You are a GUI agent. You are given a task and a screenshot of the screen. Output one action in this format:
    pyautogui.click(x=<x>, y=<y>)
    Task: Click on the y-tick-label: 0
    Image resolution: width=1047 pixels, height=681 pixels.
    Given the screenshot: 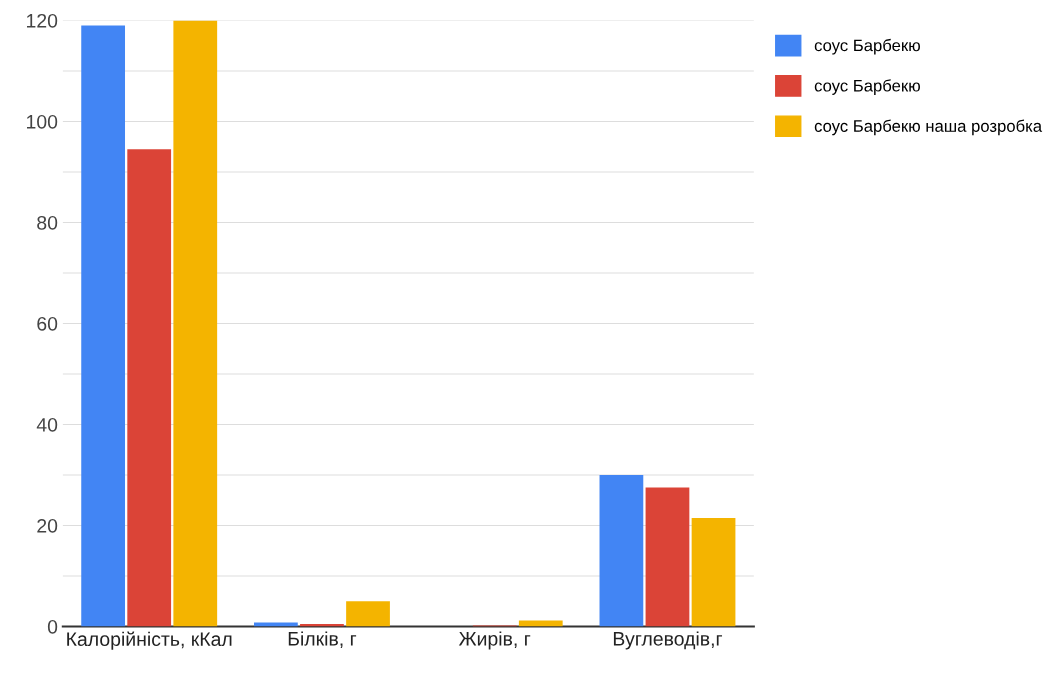 What is the action you would take?
    pyautogui.click(x=52, y=626)
    